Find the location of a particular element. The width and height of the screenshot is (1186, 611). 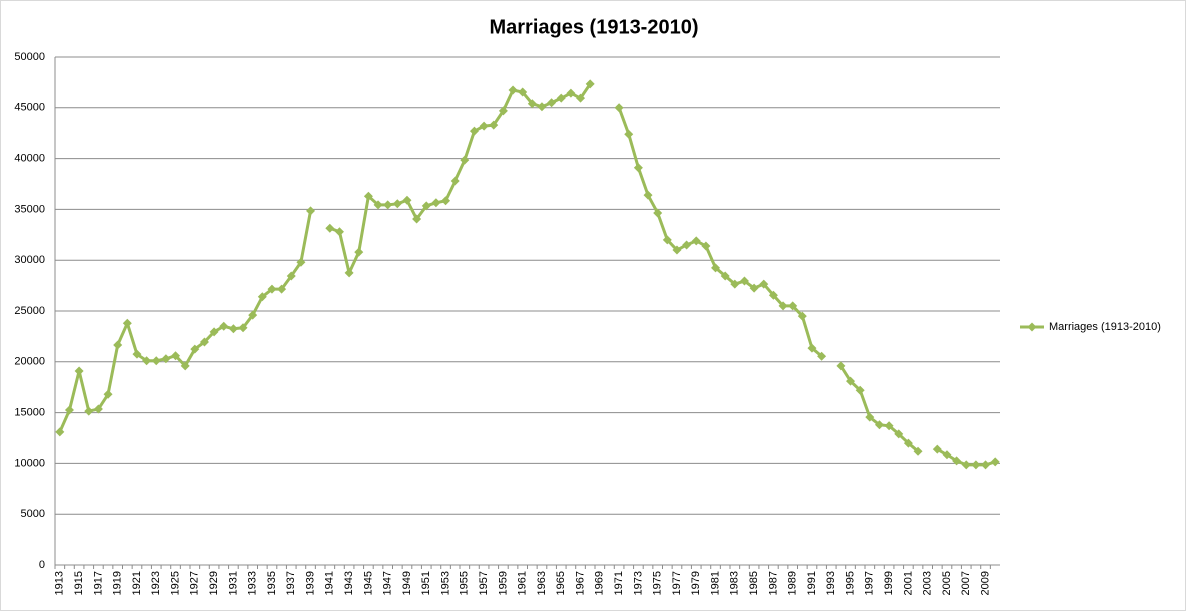

x-tick-label: 1945 is located at coordinates (368, 583).